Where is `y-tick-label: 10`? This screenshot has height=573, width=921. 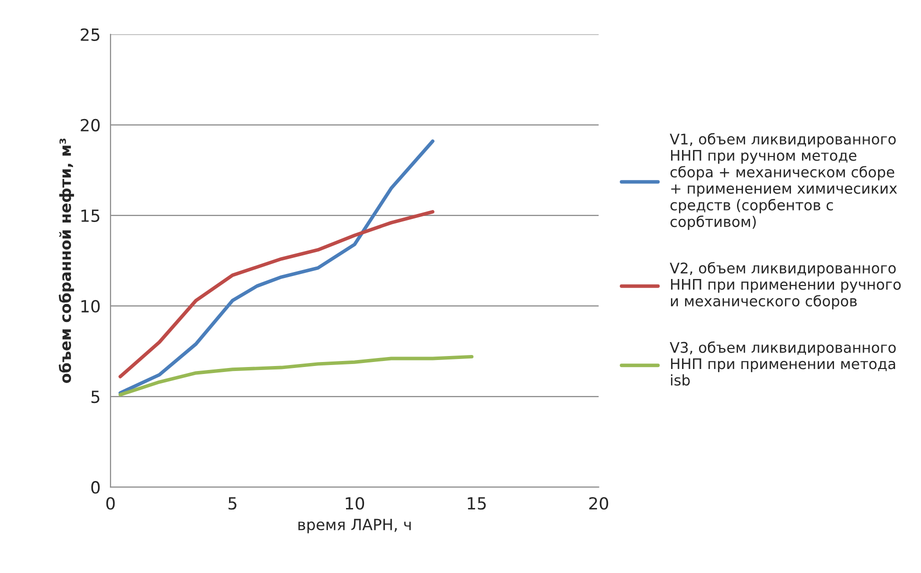
y-tick-label: 10 is located at coordinates (90, 306).